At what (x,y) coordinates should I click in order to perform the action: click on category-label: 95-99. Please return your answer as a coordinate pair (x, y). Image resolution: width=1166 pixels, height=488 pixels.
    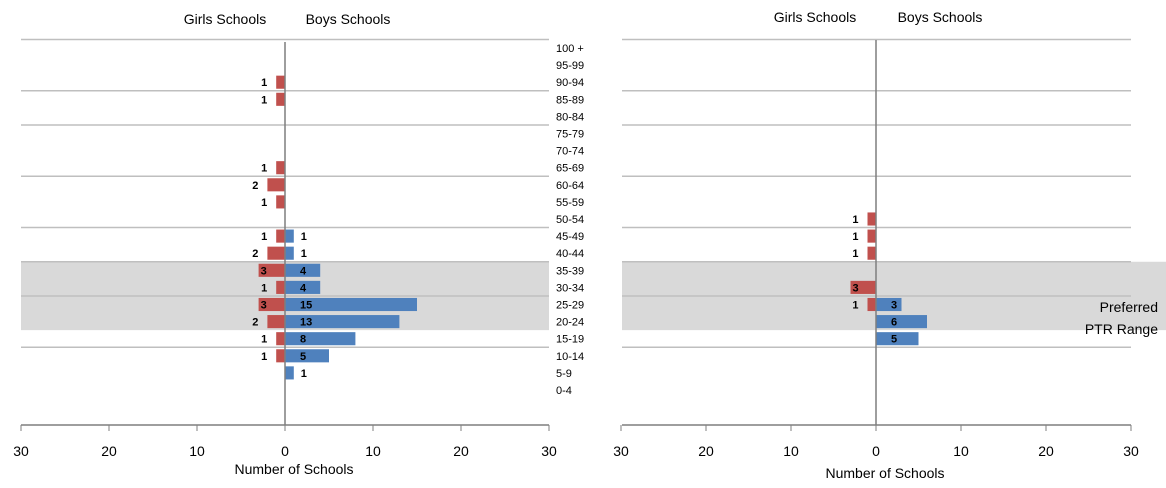
    Looking at the image, I should click on (570, 66).